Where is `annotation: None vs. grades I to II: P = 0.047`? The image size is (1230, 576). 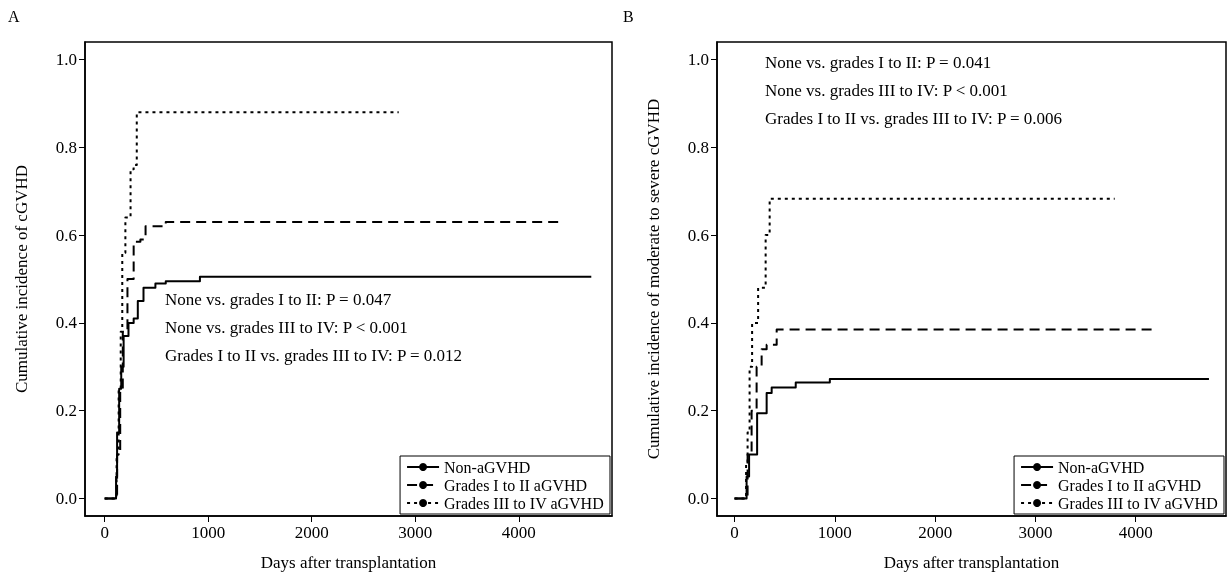
annotation: None vs. grades I to II: P = 0.047 is located at coordinates (278, 299).